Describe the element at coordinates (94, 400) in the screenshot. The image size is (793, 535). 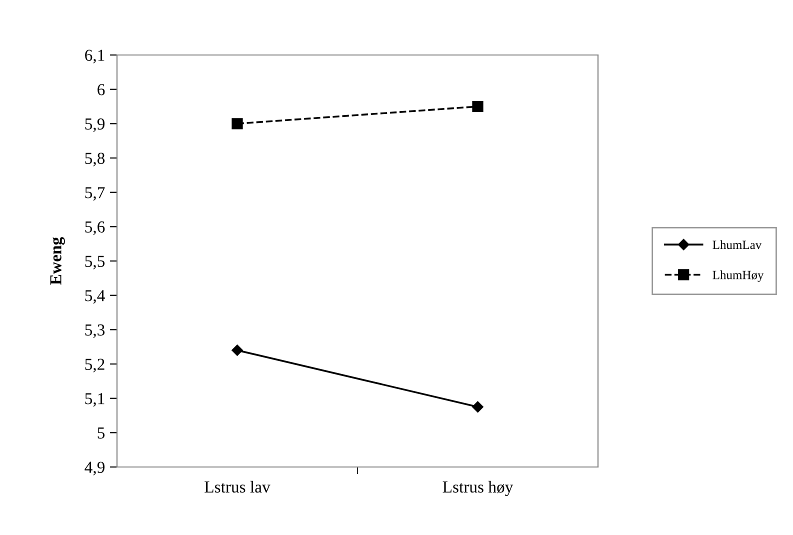
I see `y-tick-label: 5,1` at that location.